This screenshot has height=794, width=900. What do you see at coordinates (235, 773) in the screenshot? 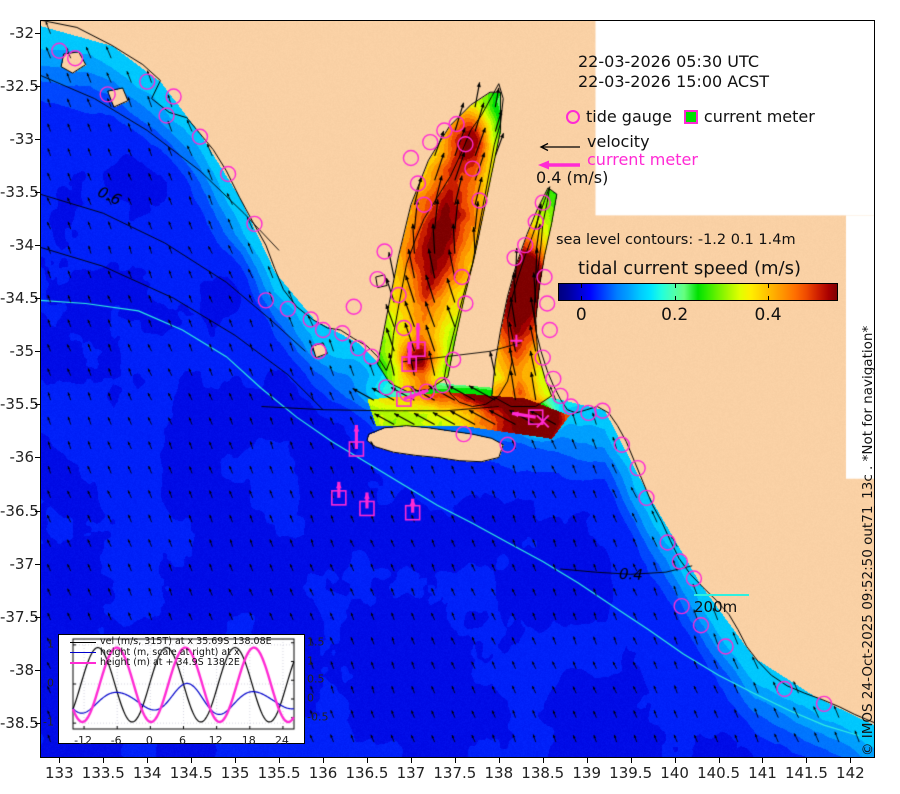
I see `x-axis-tick-label: 135` at bounding box center [235, 773].